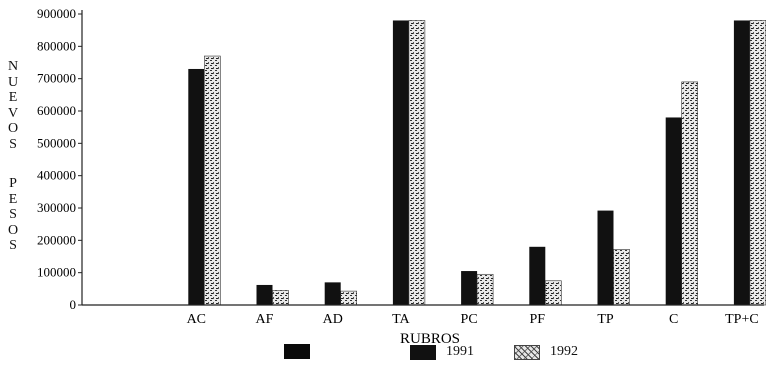 The image size is (766, 374). Describe the element at coordinates (280, 298) in the screenshot. I see `bar-1992-AF` at that location.